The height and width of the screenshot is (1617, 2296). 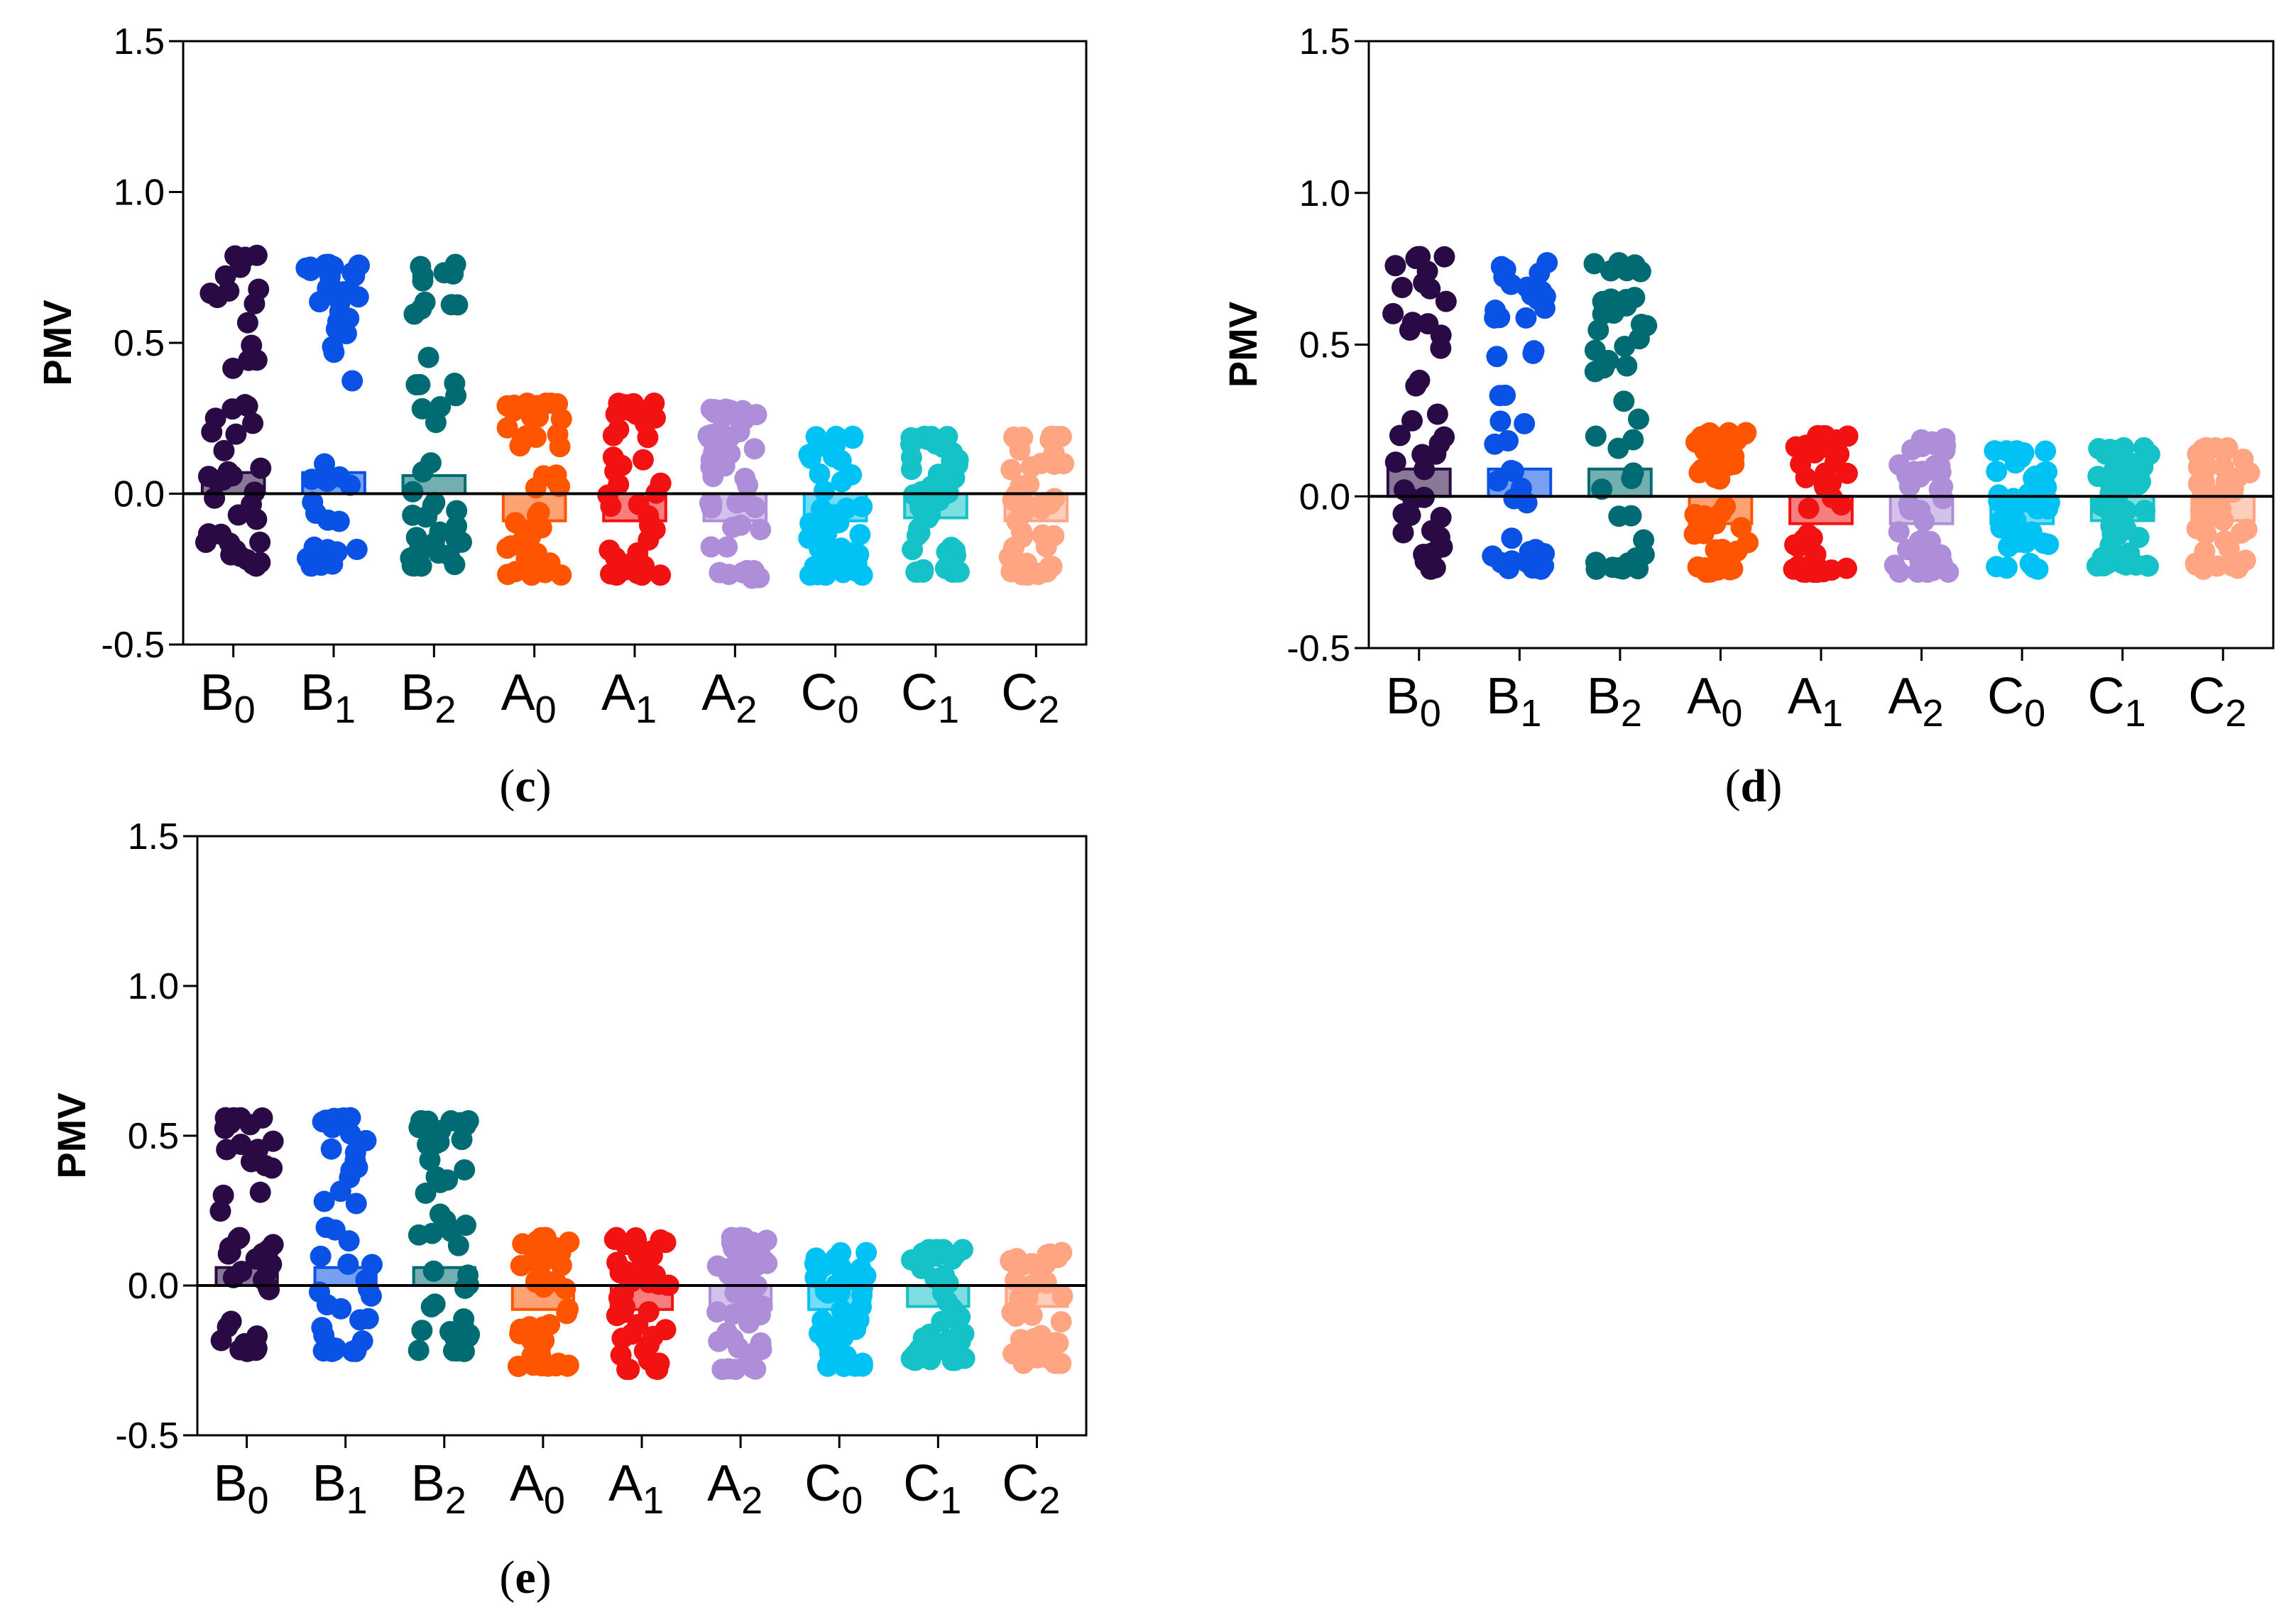 What do you see at coordinates (139, 494) in the screenshot?
I see `y-tick-label: 0.0` at bounding box center [139, 494].